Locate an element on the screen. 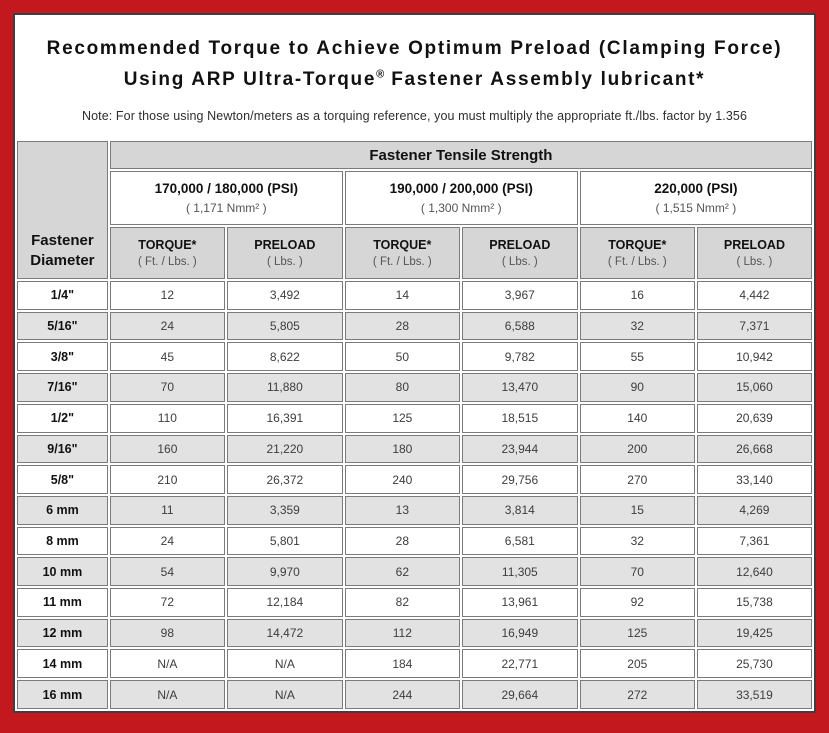  torque-value-cell: 54 is located at coordinates (167, 572).